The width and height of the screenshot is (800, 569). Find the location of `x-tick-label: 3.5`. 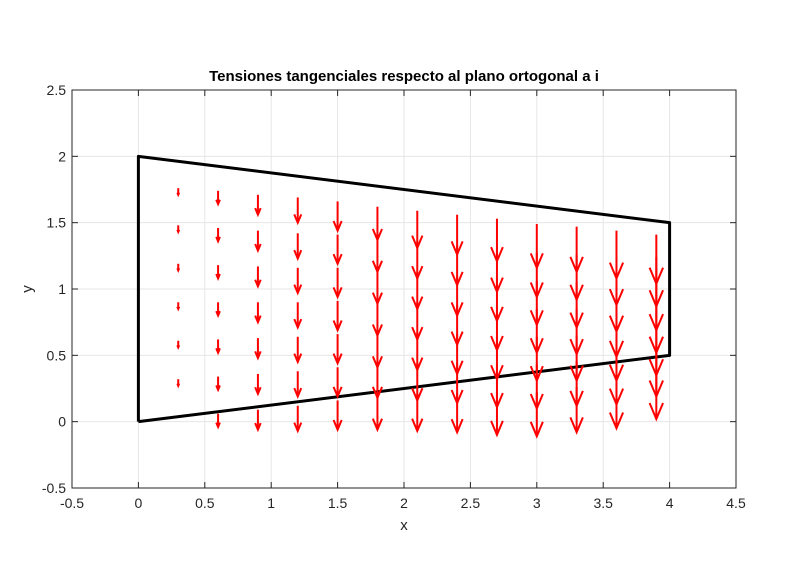

x-tick-label: 3.5 is located at coordinates (603, 503).